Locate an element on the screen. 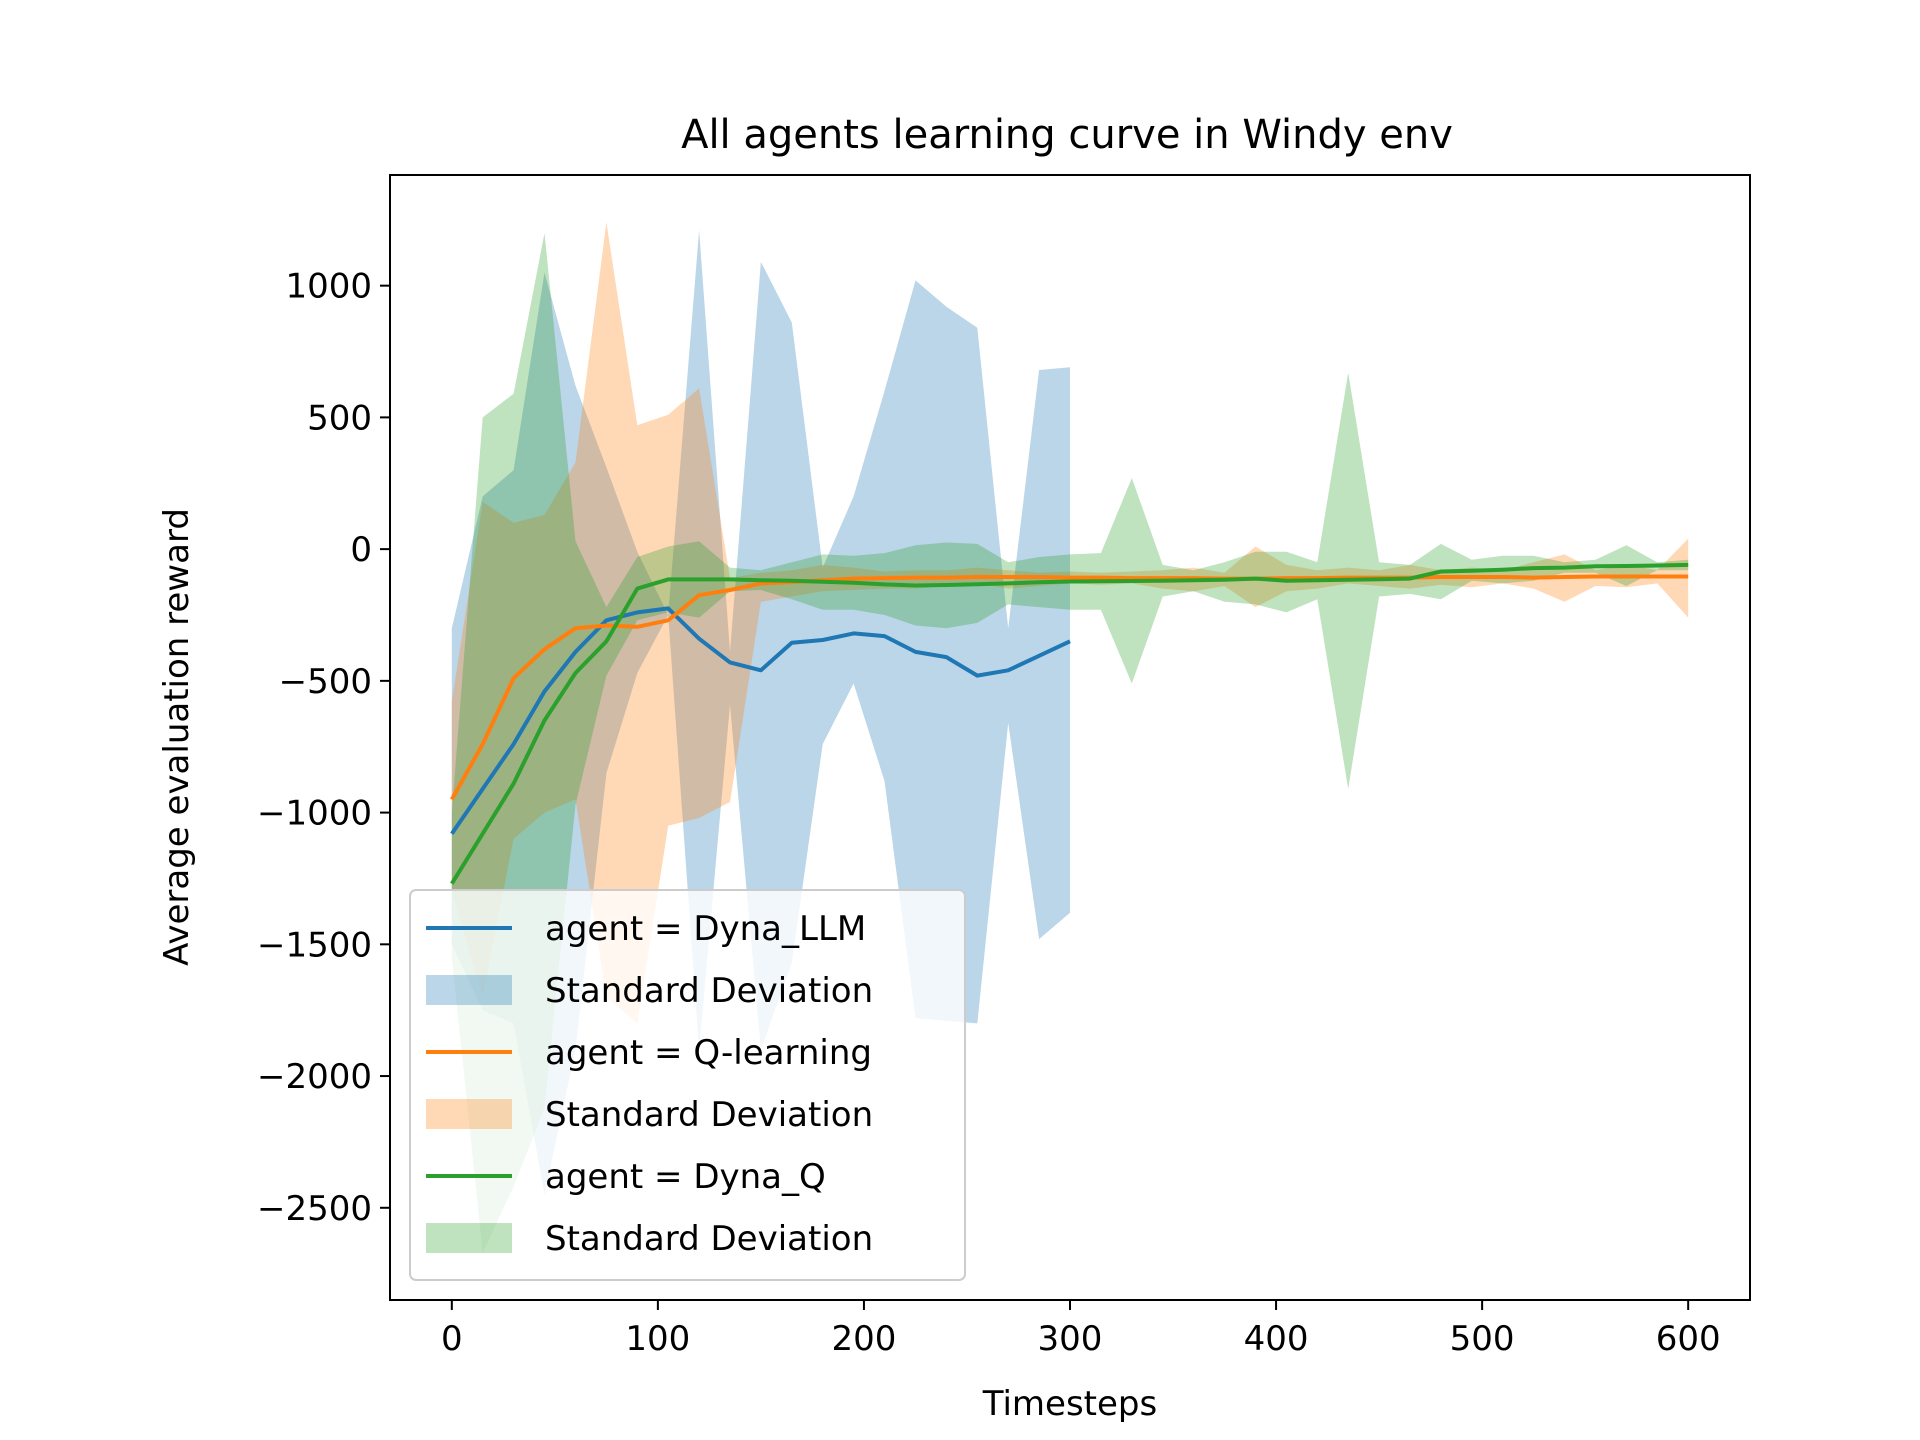 This screenshot has height=1440, width=1920. legend-entry-std-agent-dyna-llm: Standard Deviation is located at coordinates (709, 991).